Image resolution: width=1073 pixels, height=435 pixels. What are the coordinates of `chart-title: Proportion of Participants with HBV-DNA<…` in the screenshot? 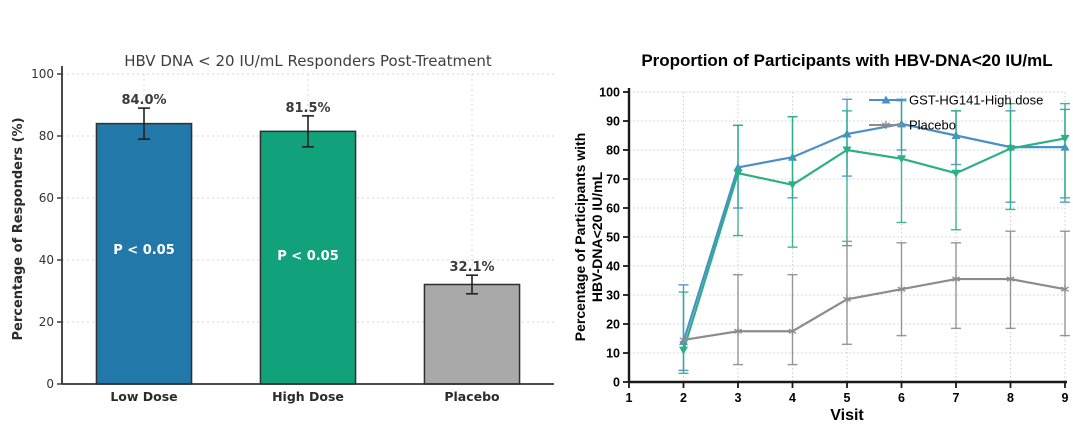 It's located at (846, 60).